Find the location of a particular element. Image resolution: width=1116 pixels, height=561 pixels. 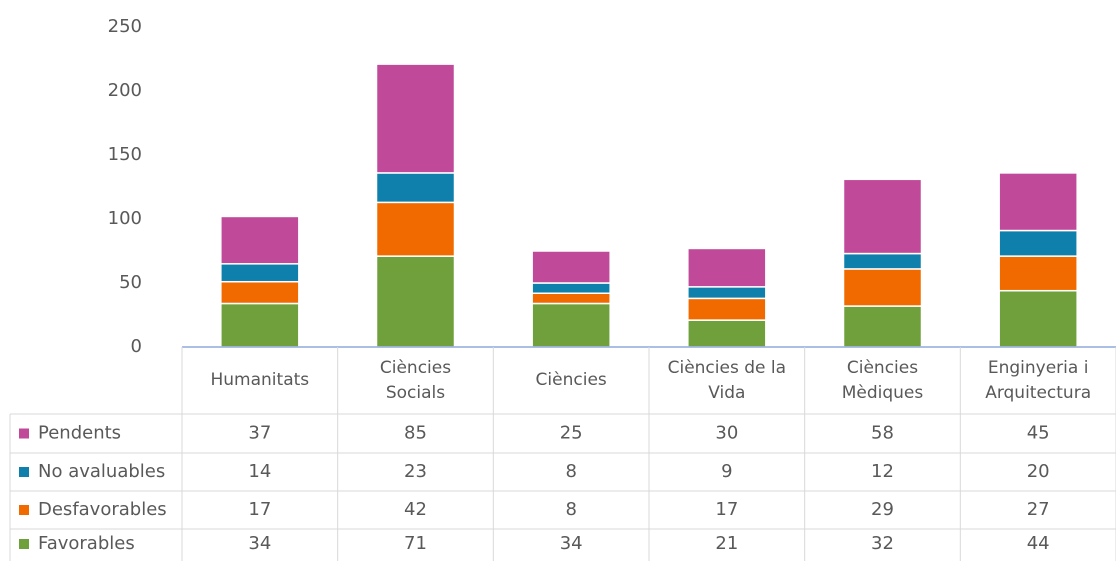

x-tick-label: Ciències Mèdiques is located at coordinates (882, 380).